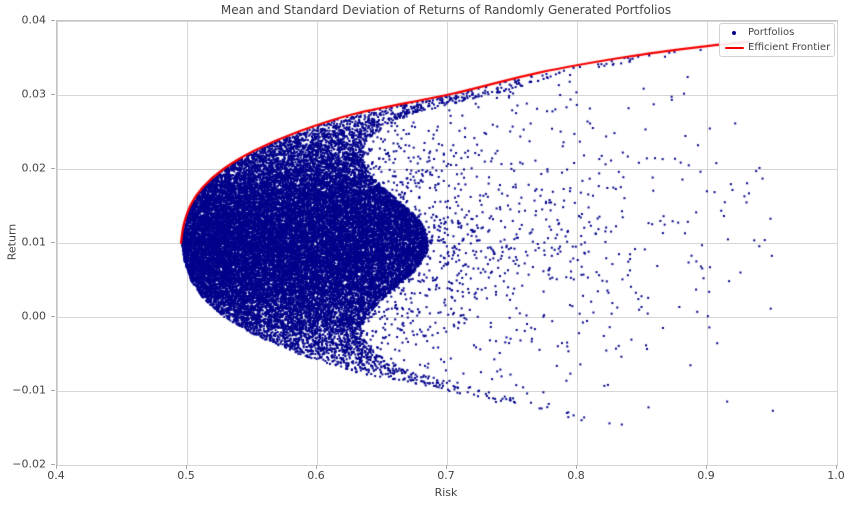 The height and width of the screenshot is (512, 868). What do you see at coordinates (771, 32) in the screenshot?
I see `legend-label-portfolios: Portfolios` at bounding box center [771, 32].